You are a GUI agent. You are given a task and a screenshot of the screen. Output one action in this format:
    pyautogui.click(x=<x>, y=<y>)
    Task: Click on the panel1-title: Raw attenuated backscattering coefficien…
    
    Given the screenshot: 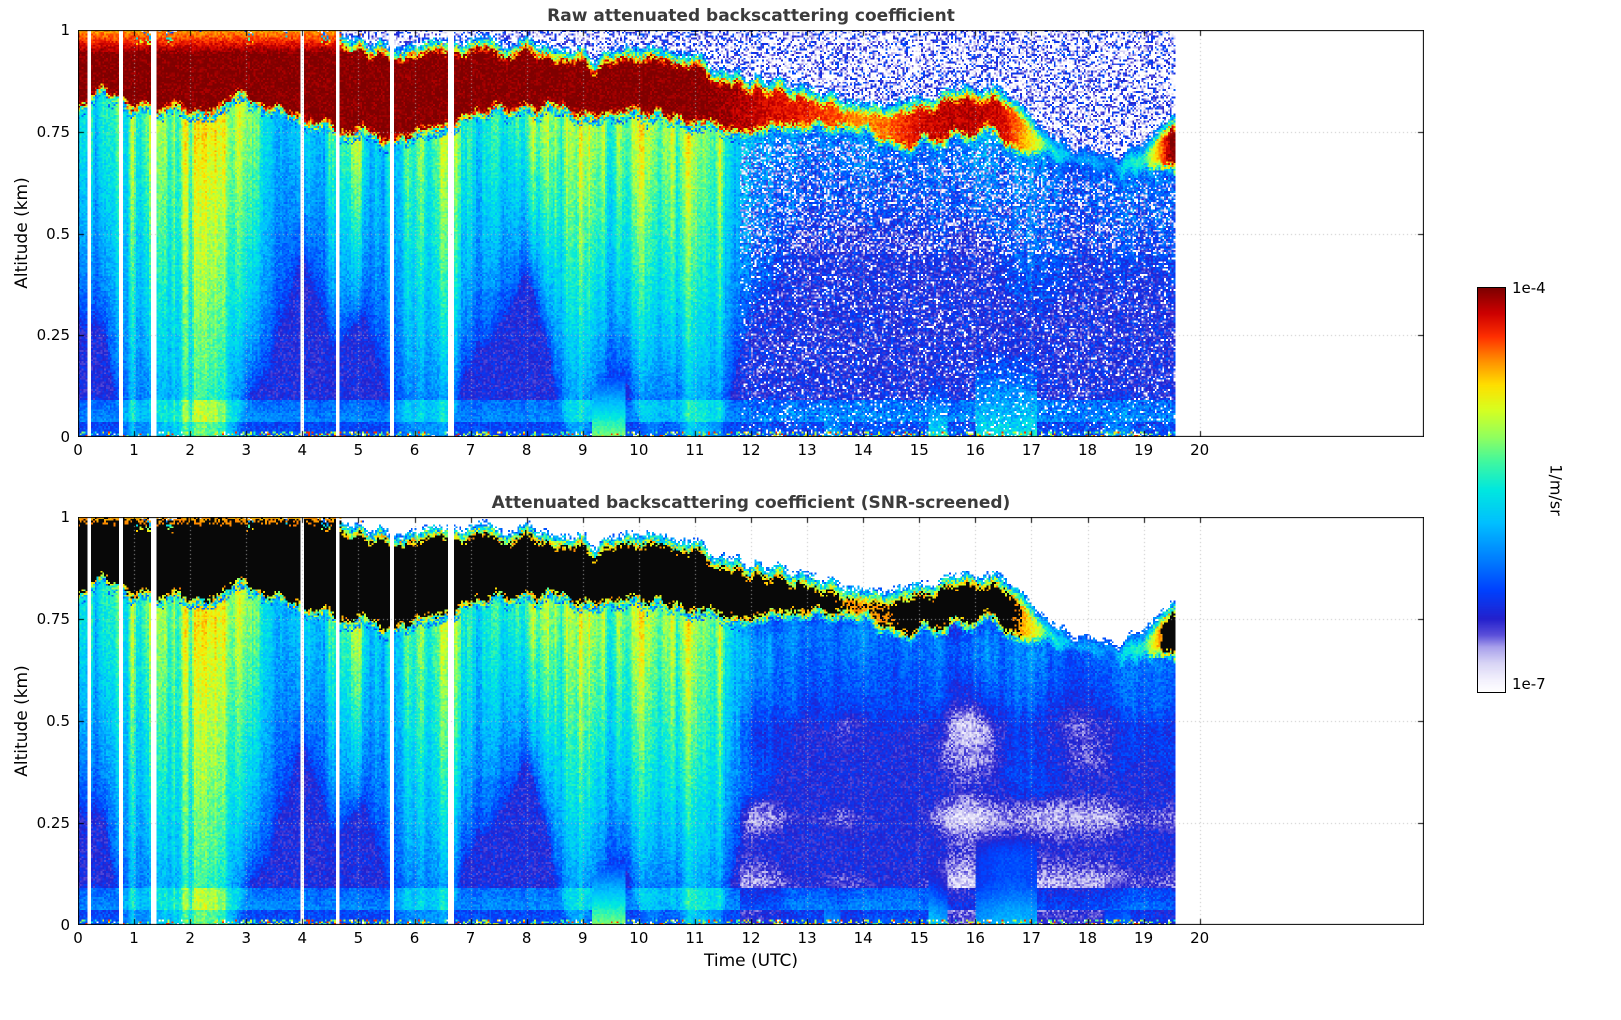 What is the action you would take?
    pyautogui.click(x=751, y=16)
    